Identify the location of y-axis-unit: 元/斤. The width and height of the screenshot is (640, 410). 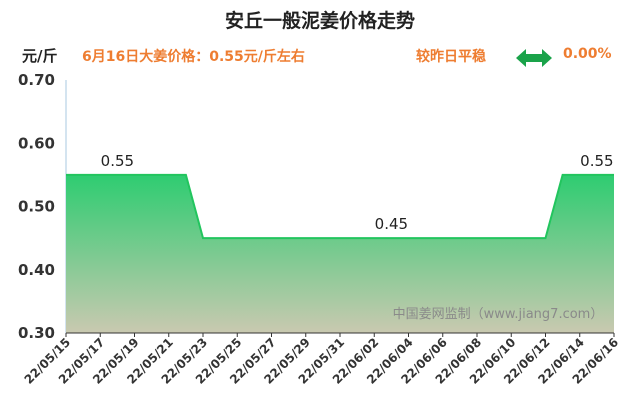
(40, 56).